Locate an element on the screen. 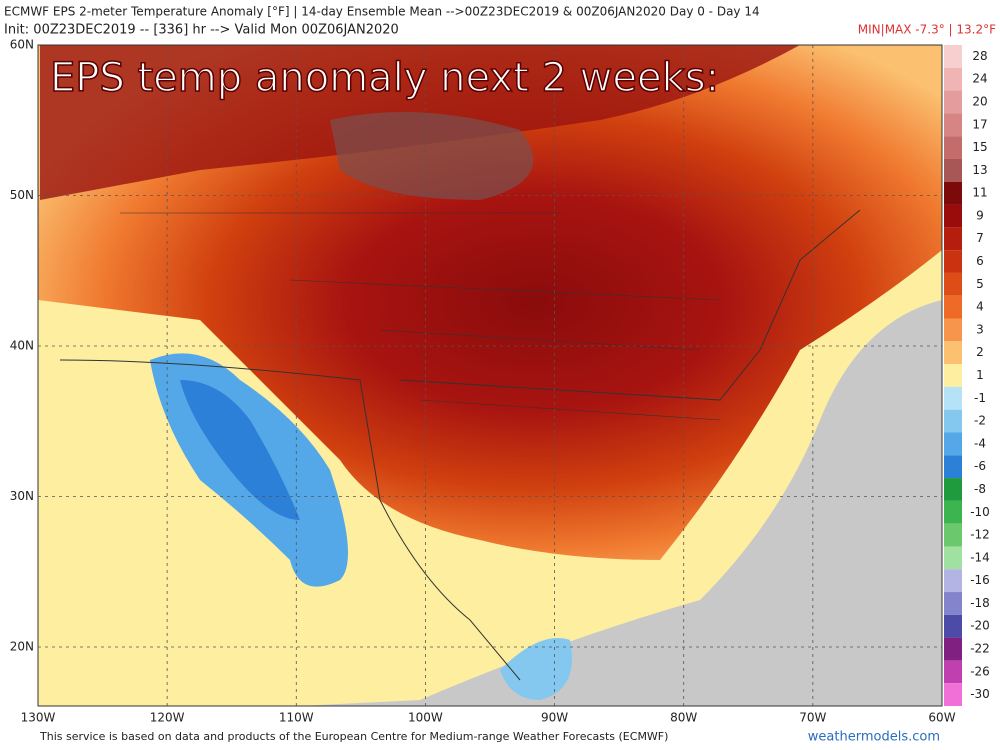 This screenshot has height=750, width=1000. lon-label: 90W is located at coordinates (554, 718).